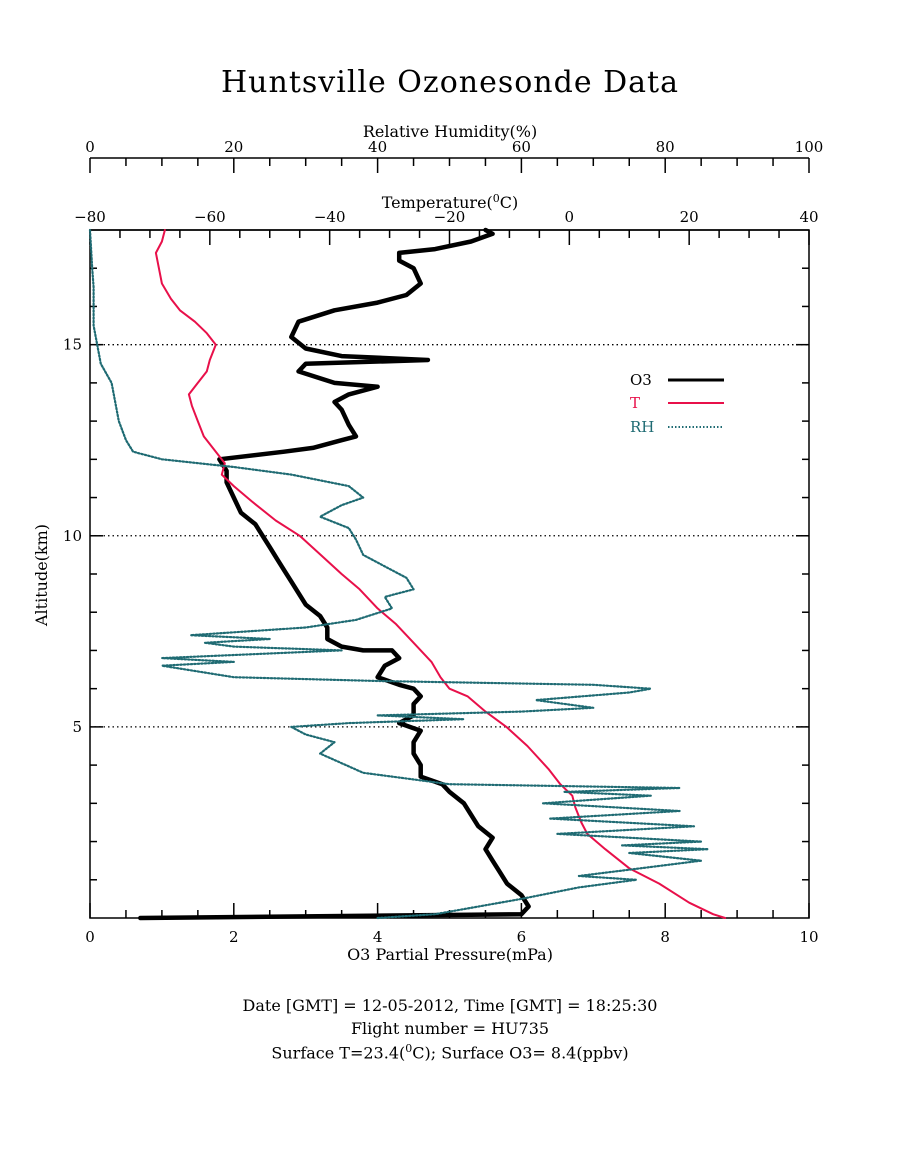  Describe the element at coordinates (330, 217) in the screenshot. I see `tick-label: −40` at that location.